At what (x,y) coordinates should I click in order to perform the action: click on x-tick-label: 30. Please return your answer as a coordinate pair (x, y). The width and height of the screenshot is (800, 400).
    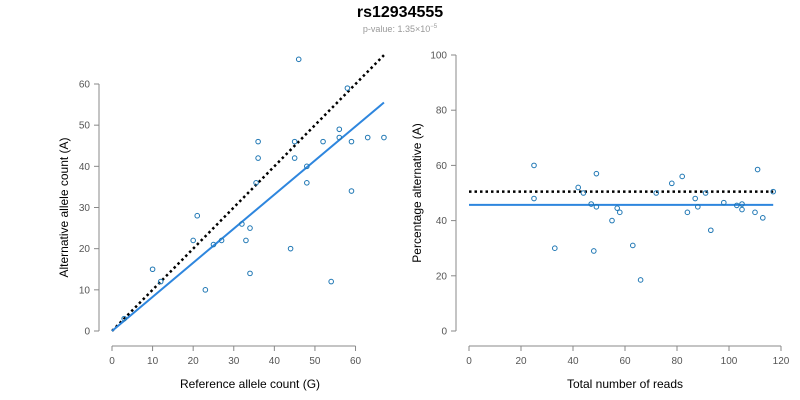
    Looking at the image, I should click on (234, 361).